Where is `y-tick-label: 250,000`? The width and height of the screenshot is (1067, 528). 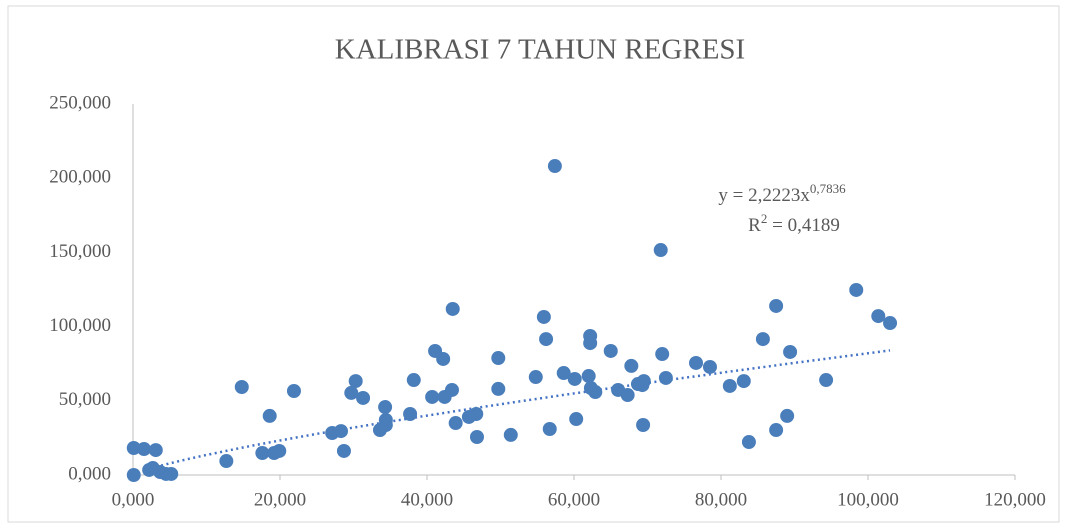 y-tick-label: 250,000 is located at coordinates (80, 102).